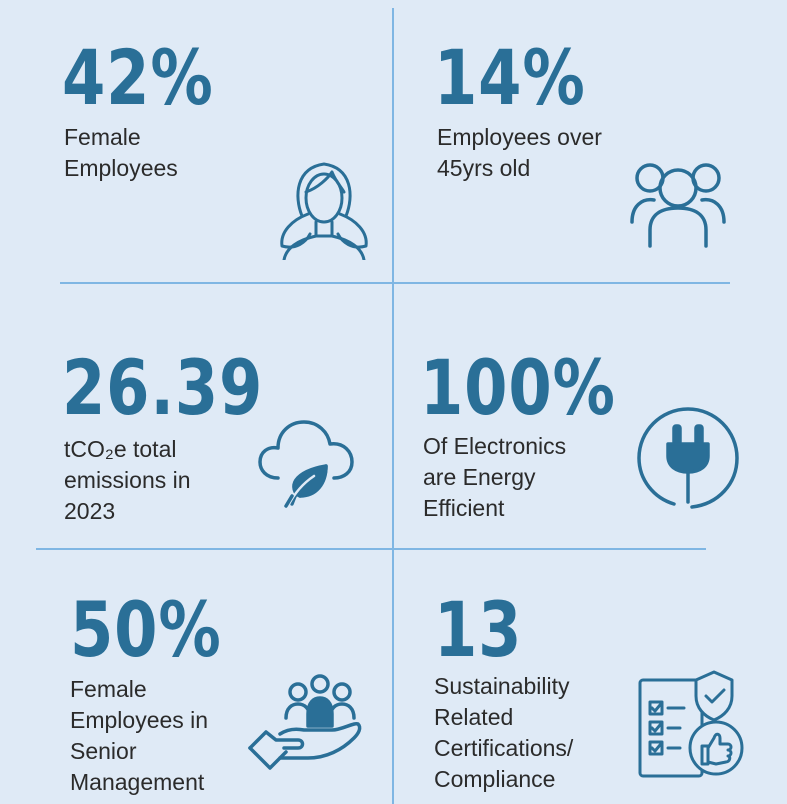 Image resolution: width=787 pixels, height=804 pixels. What do you see at coordinates (324, 208) in the screenshot?
I see `woman-icon` at bounding box center [324, 208].